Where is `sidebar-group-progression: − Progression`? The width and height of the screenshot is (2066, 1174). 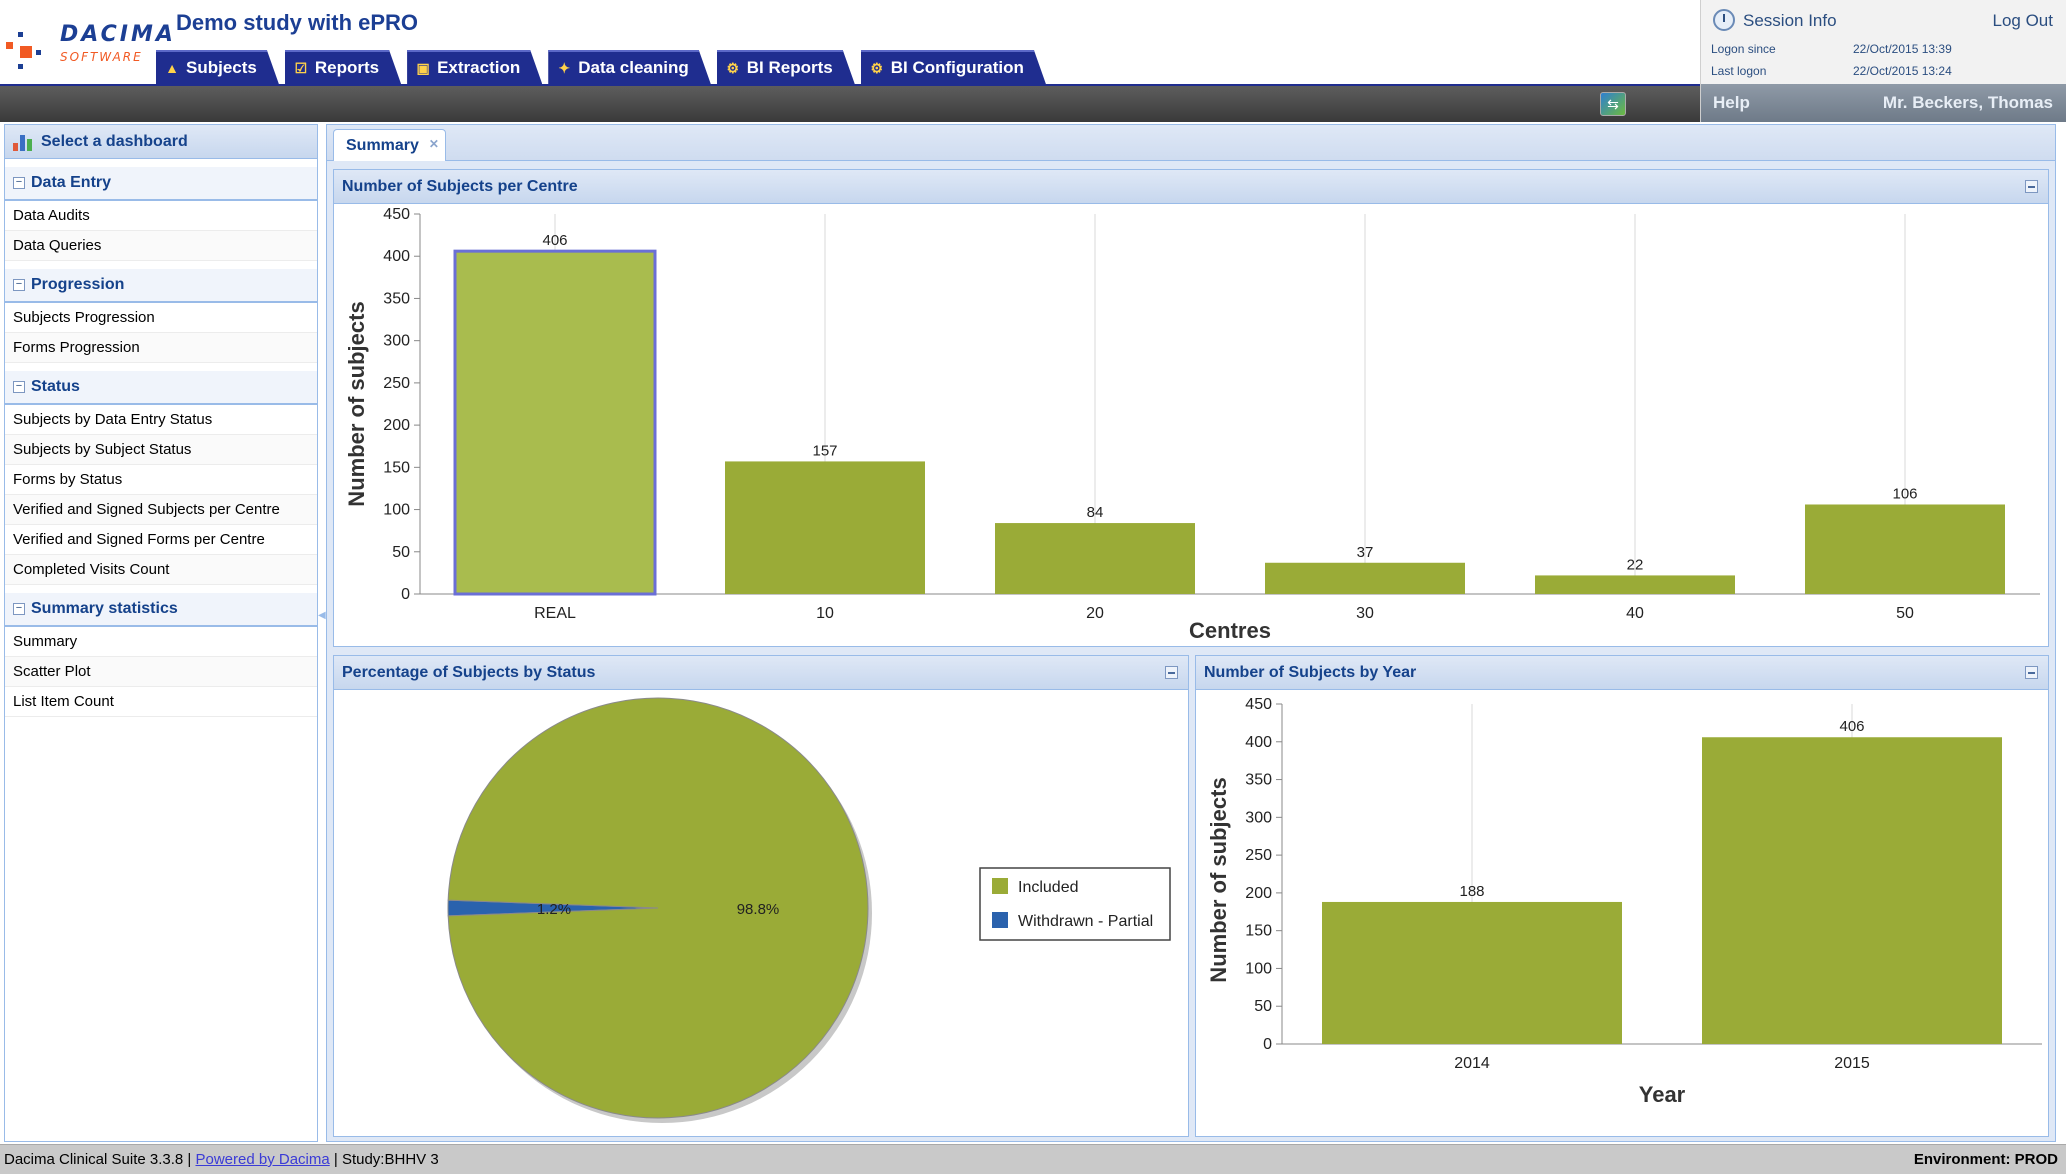
sidebar-group-progression: − Progression is located at coordinates (161, 286).